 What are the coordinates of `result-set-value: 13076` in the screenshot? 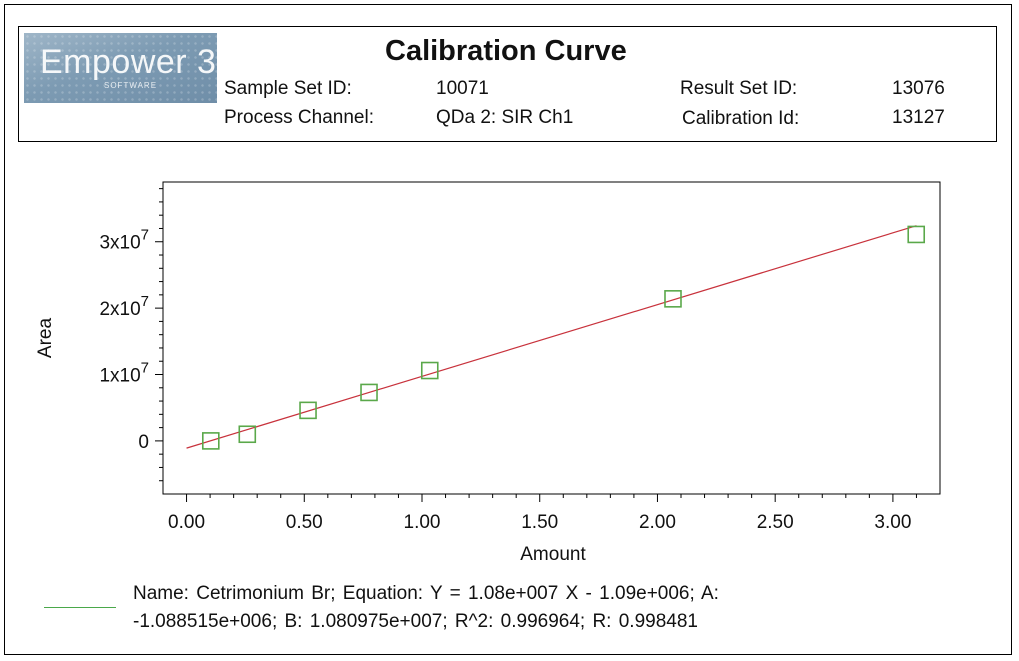 It's located at (918, 88).